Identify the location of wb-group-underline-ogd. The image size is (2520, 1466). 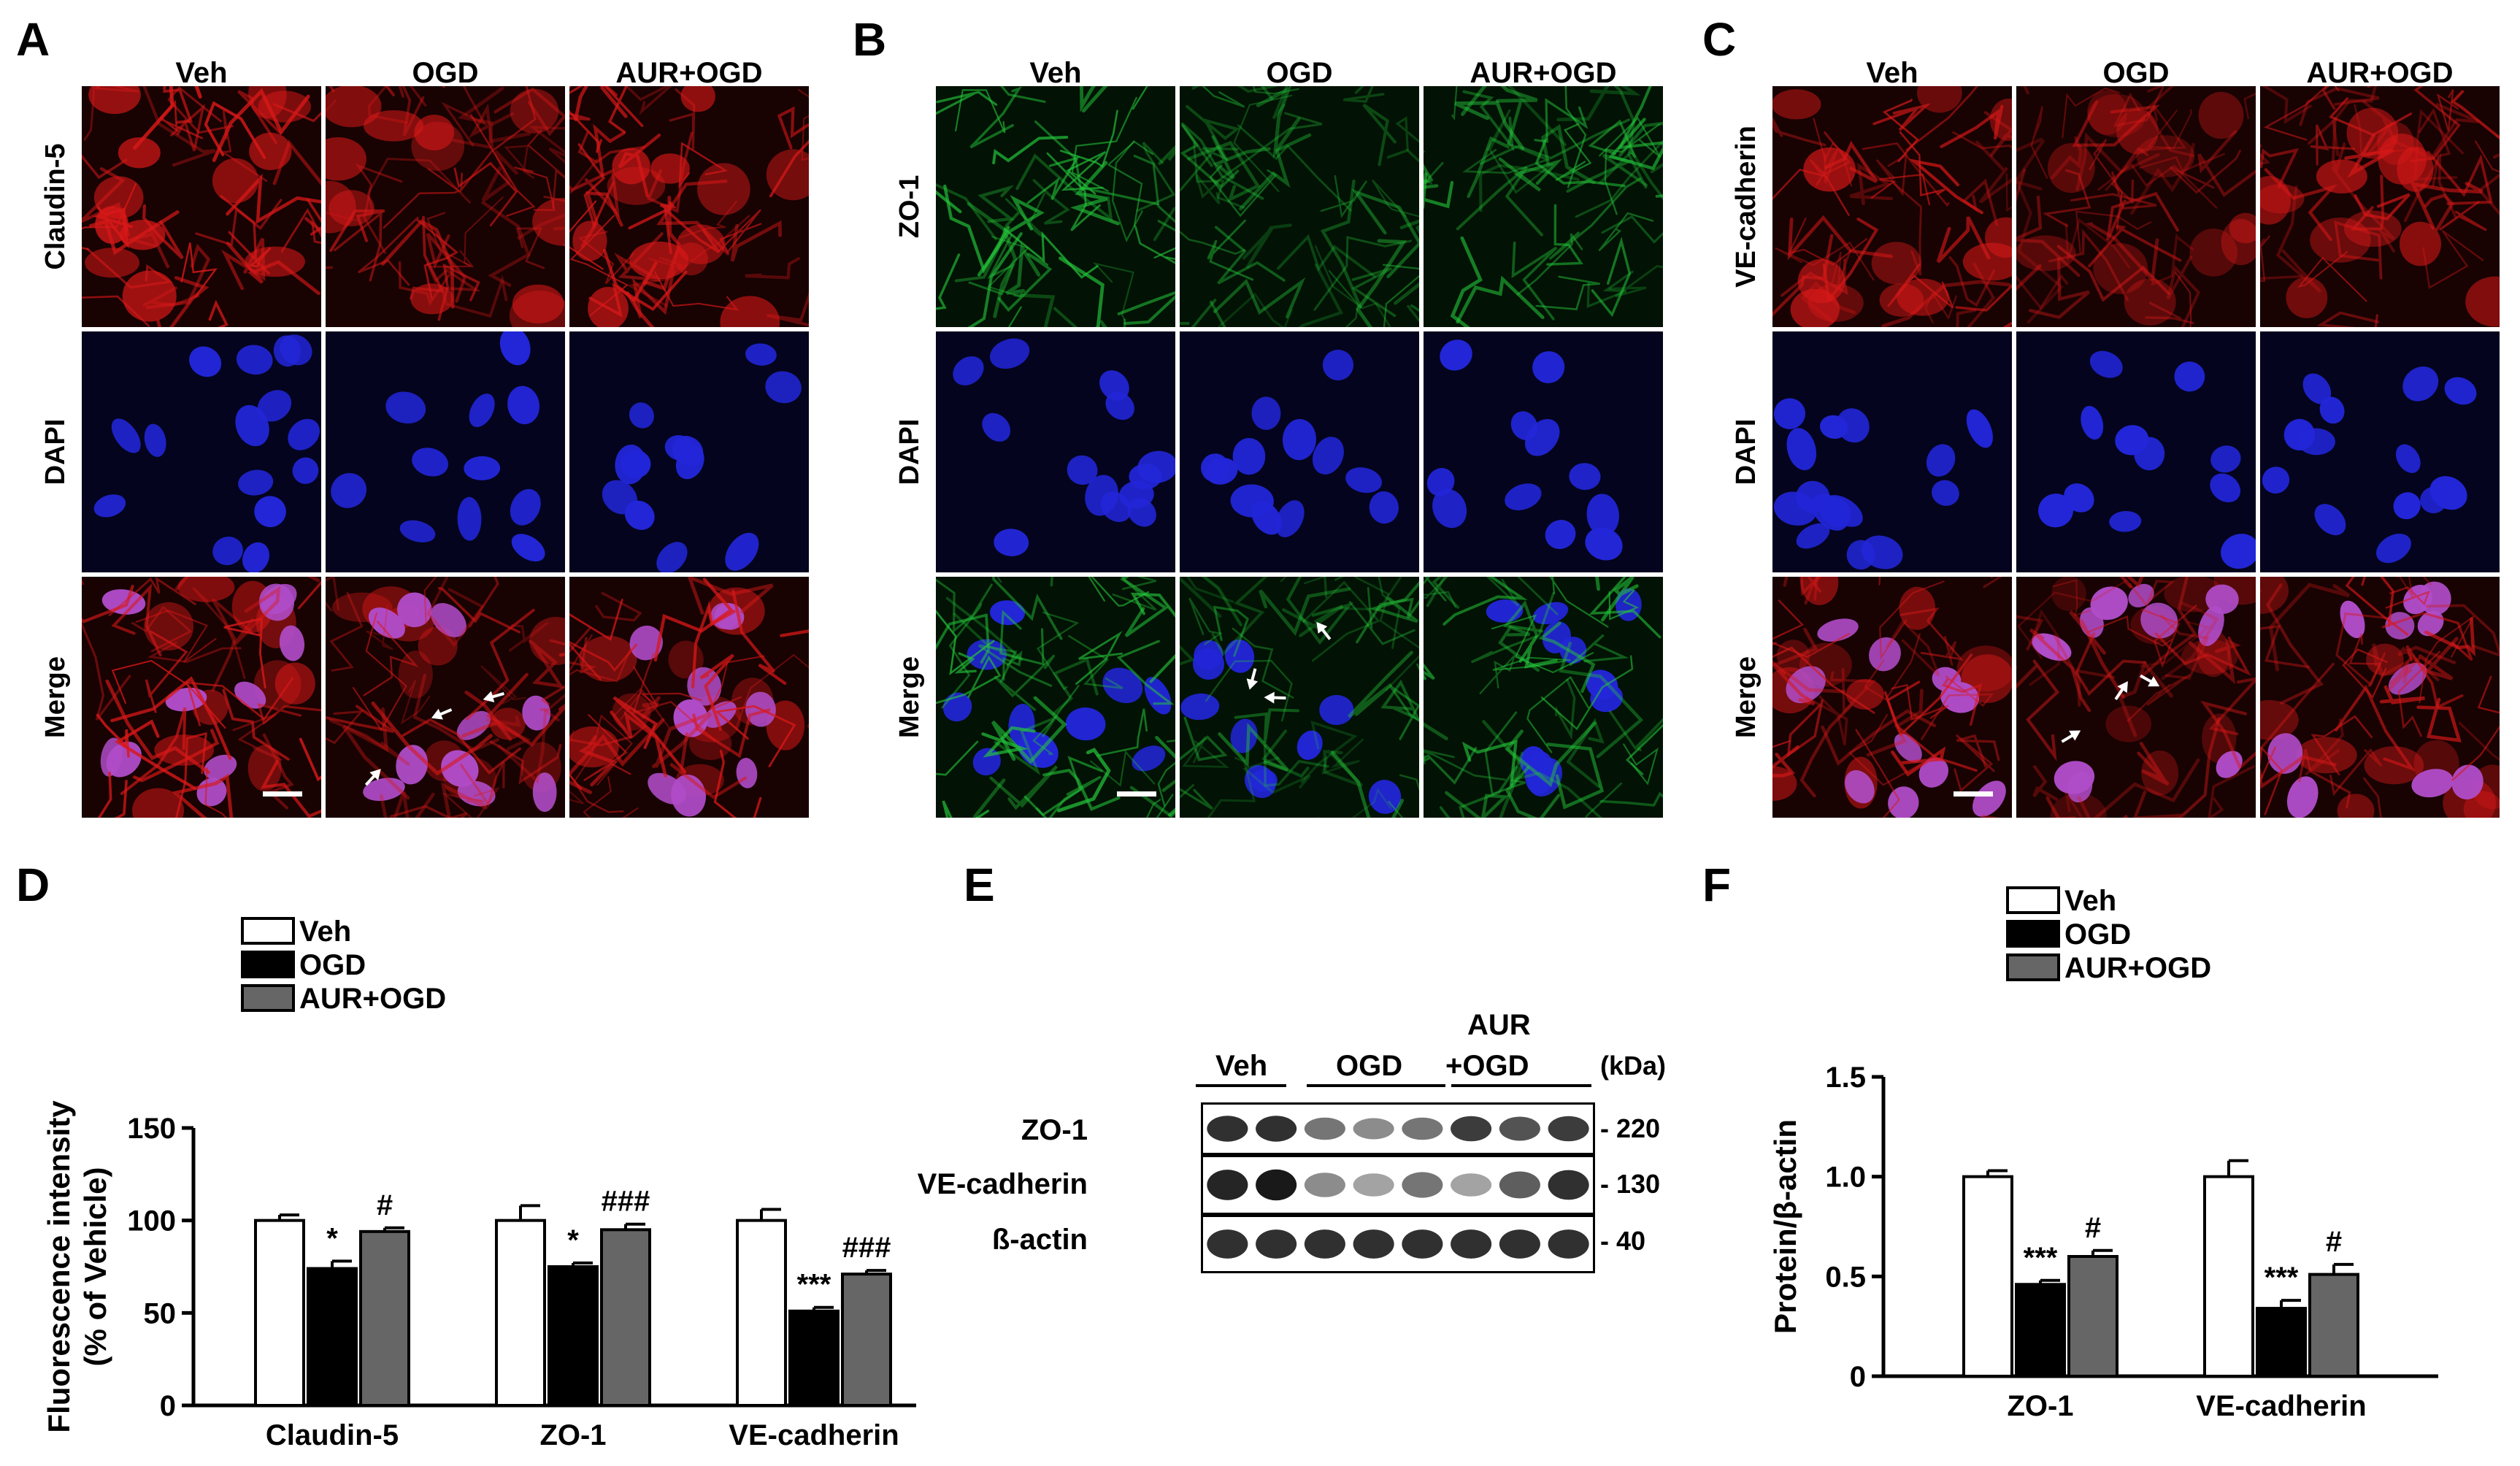
(1376, 1085).